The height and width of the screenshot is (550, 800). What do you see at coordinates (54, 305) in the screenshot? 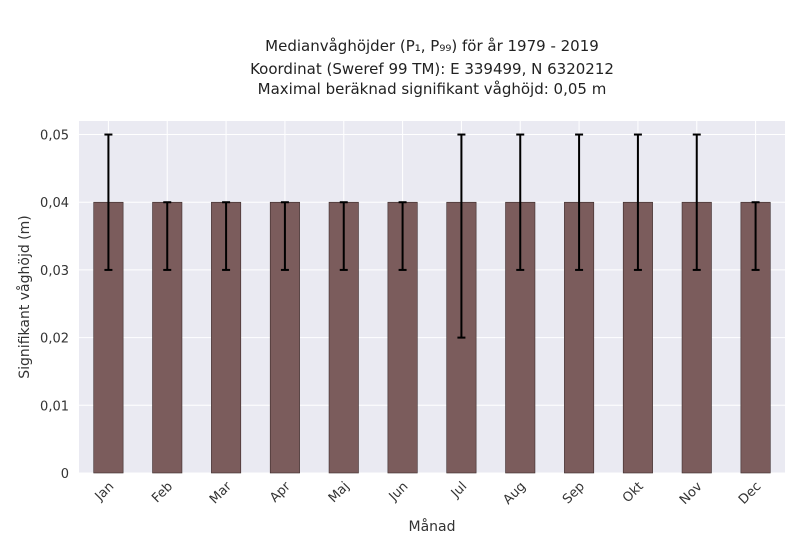
I see `y-tick-labels: 0 0,01 0,02 0,03 0,04 0,05` at bounding box center [54, 305].